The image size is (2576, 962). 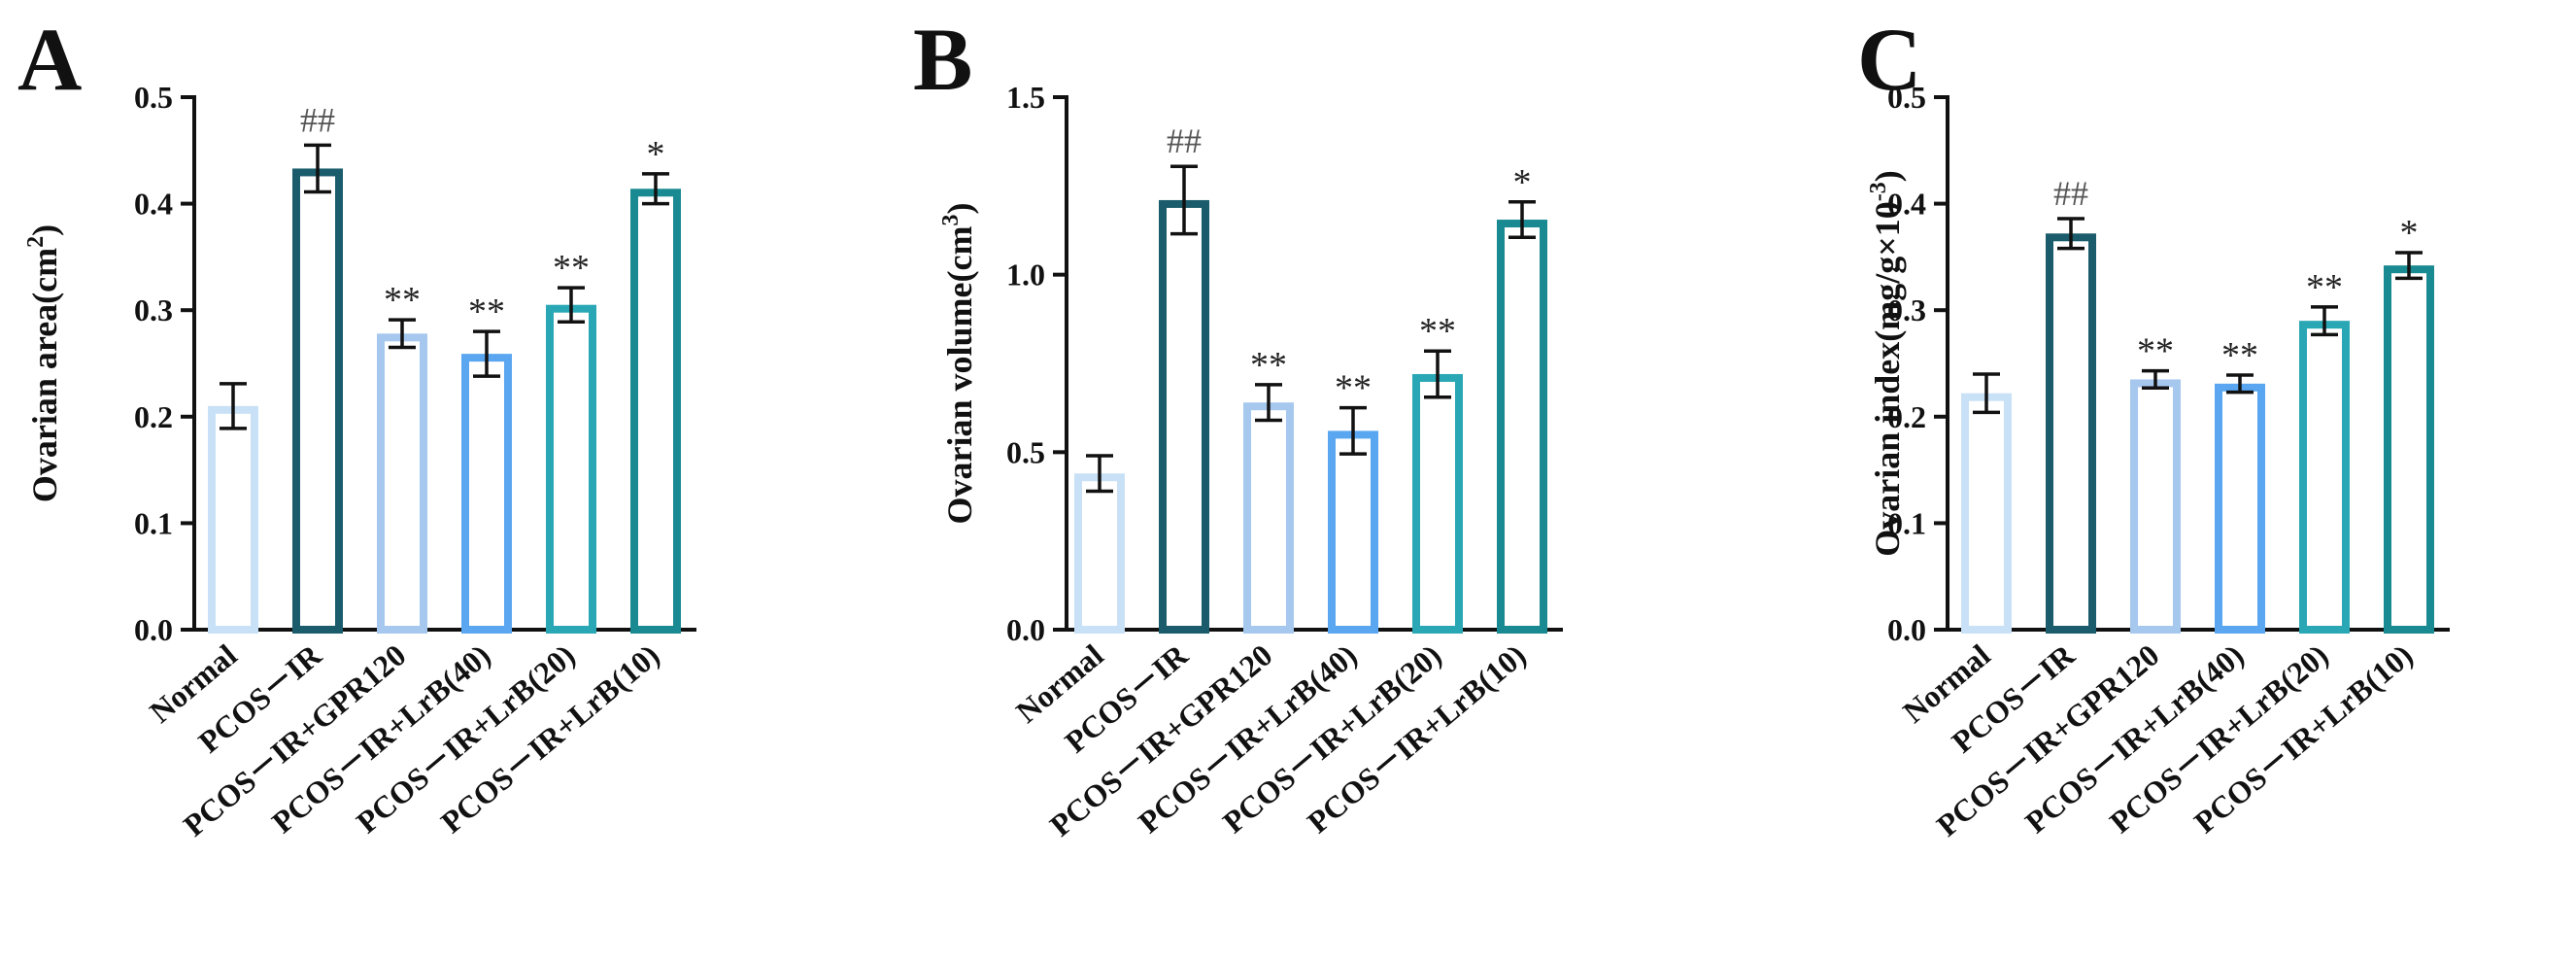 I want to click on y-axis-title: Ovarian index(mg/g×10-3), so click(x=1886, y=363).